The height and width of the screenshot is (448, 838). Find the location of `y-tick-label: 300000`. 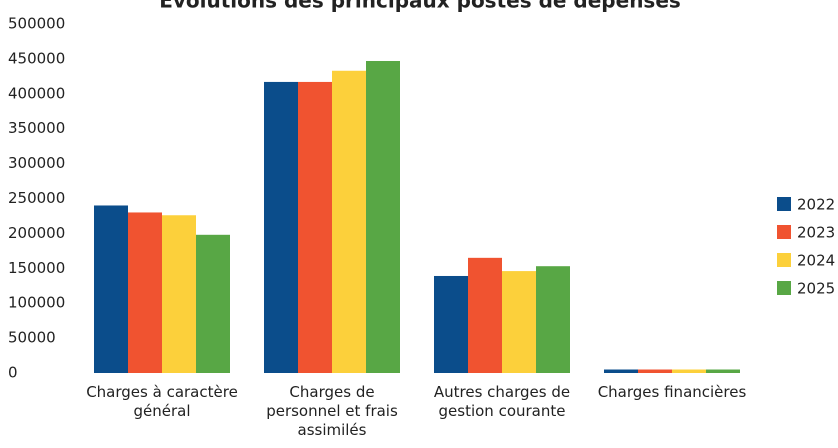

y-tick-label: 300000 is located at coordinates (36, 163).